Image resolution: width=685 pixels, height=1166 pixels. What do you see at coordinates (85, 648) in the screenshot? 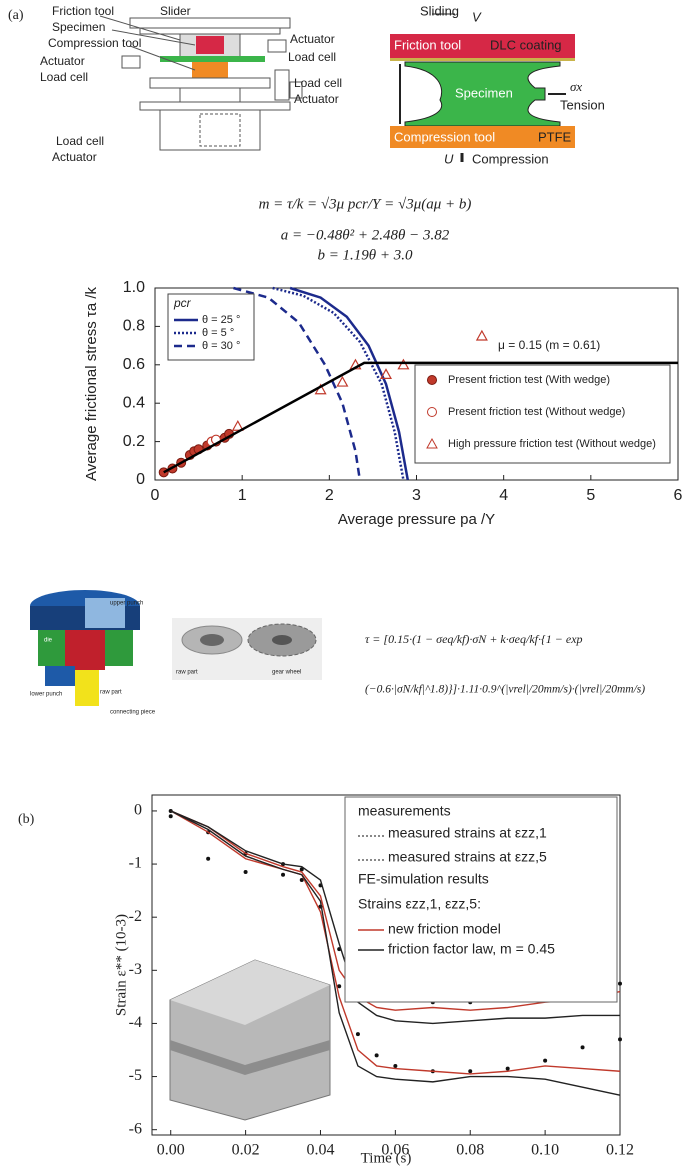
I see `forming-tool-image` at bounding box center [85, 648].